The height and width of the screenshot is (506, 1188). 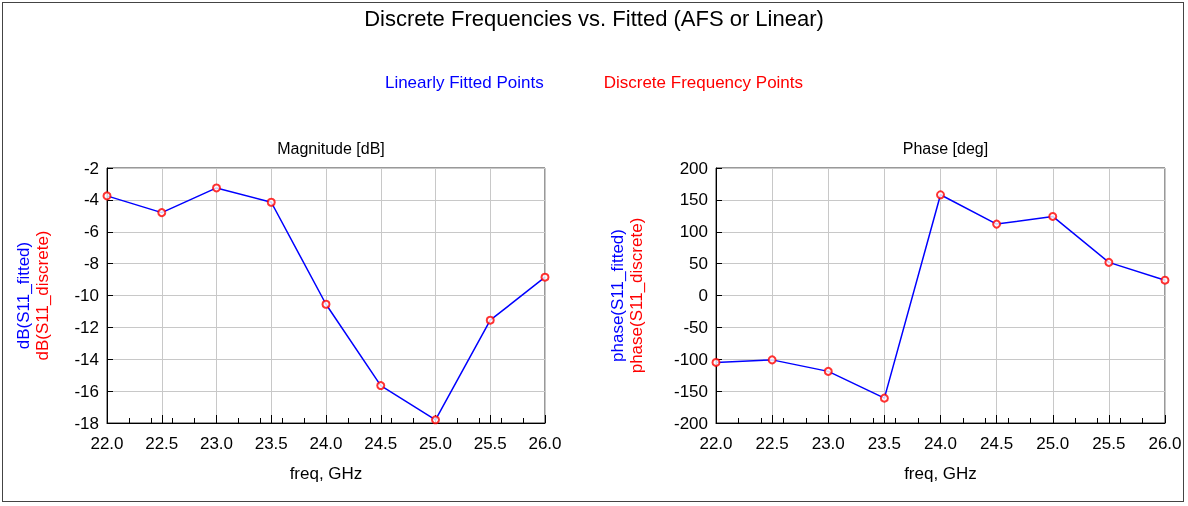 I want to click on y-axis-title: phase(S11_fitted) phase(S11_discrete), so click(x=627, y=295).